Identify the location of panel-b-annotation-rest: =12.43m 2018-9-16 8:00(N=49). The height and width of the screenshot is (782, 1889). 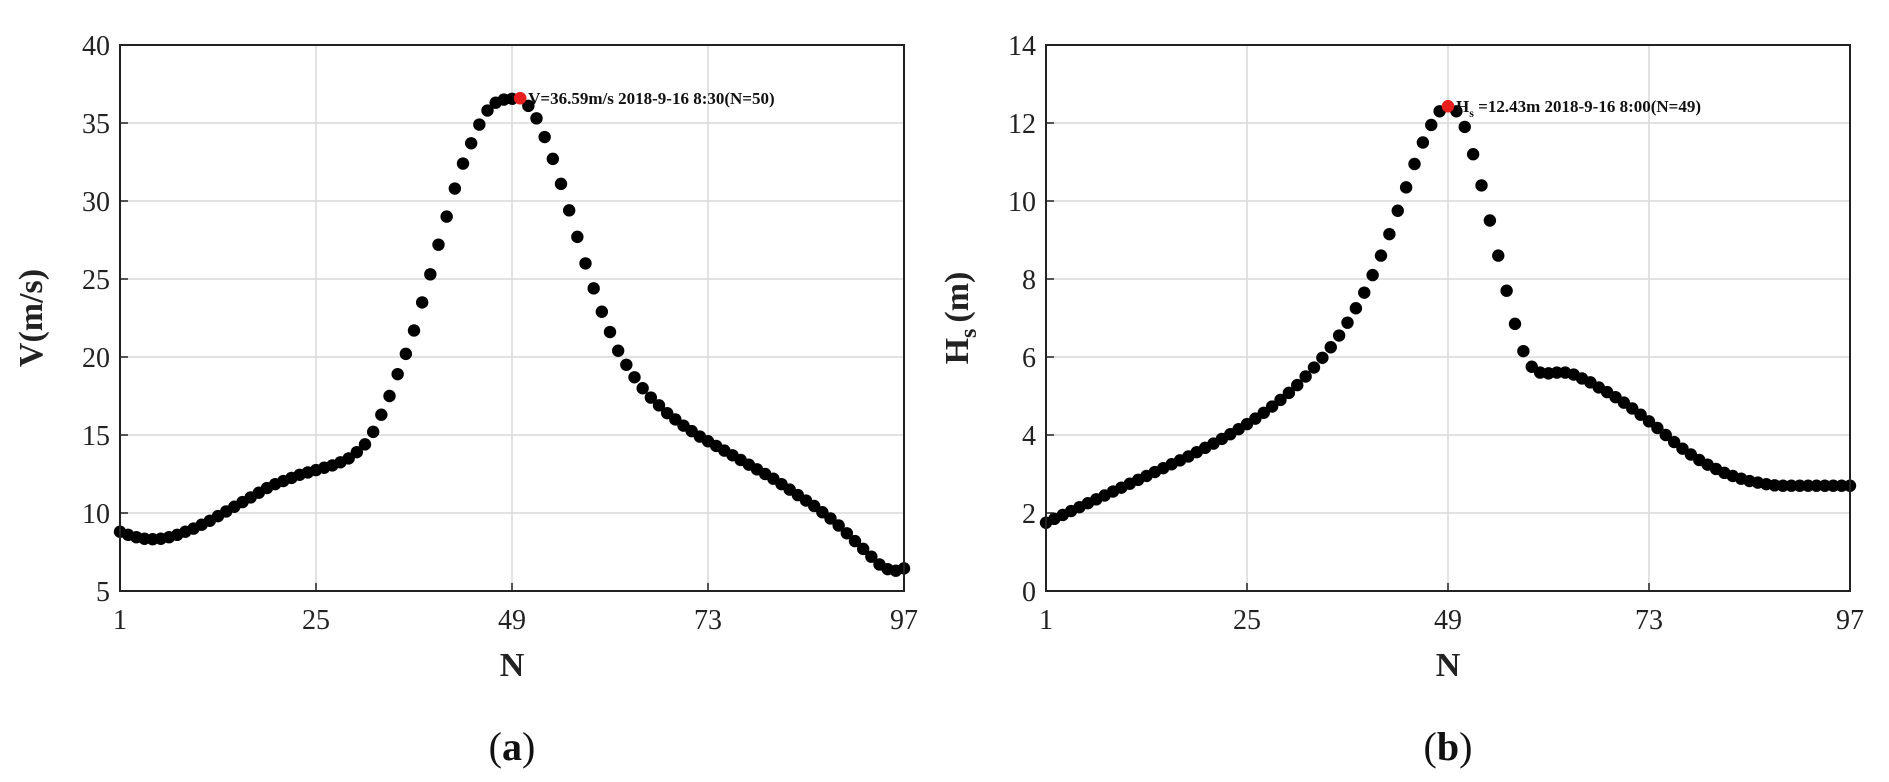
(1587, 106).